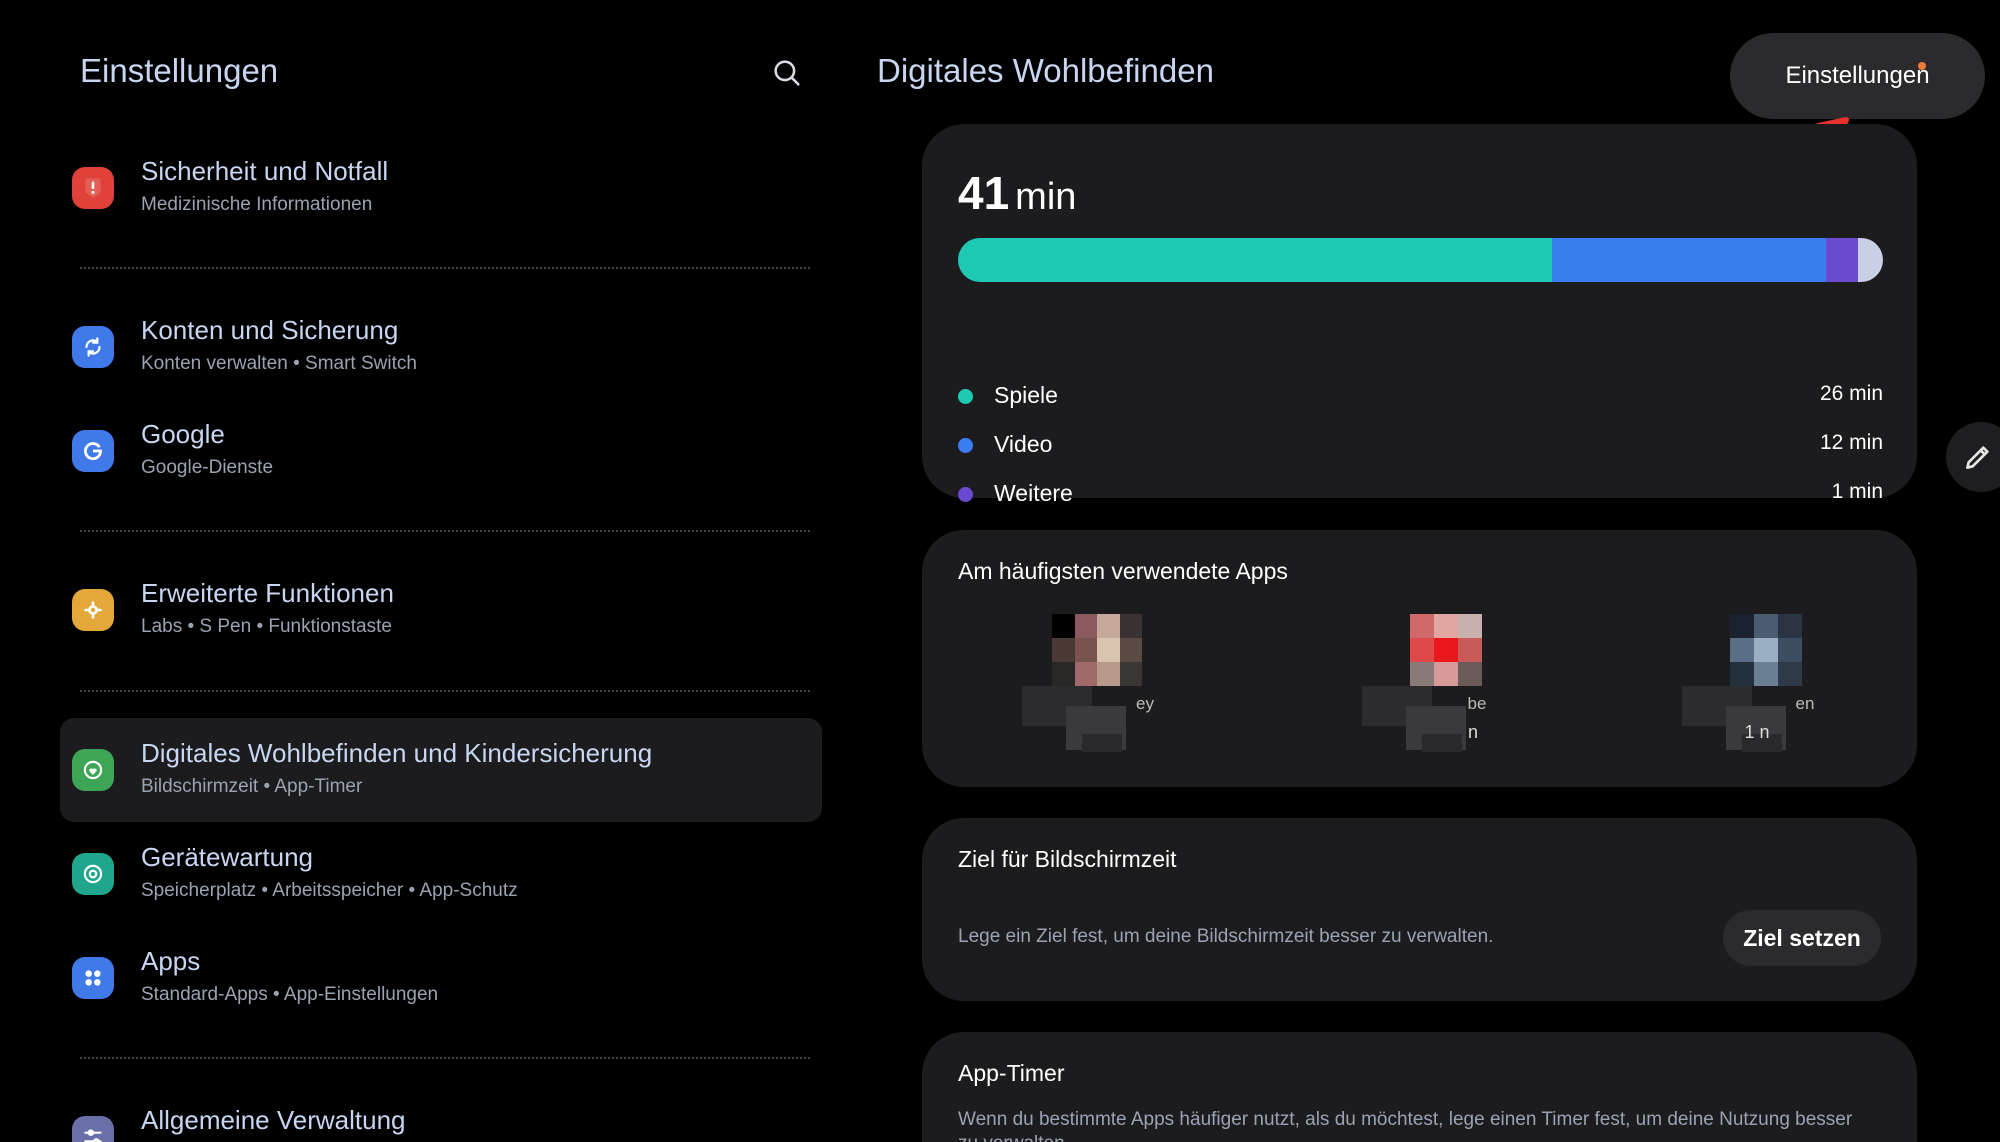  Describe the element at coordinates (1011, 1073) in the screenshot. I see `app-timer-heading: App-Timer` at that location.